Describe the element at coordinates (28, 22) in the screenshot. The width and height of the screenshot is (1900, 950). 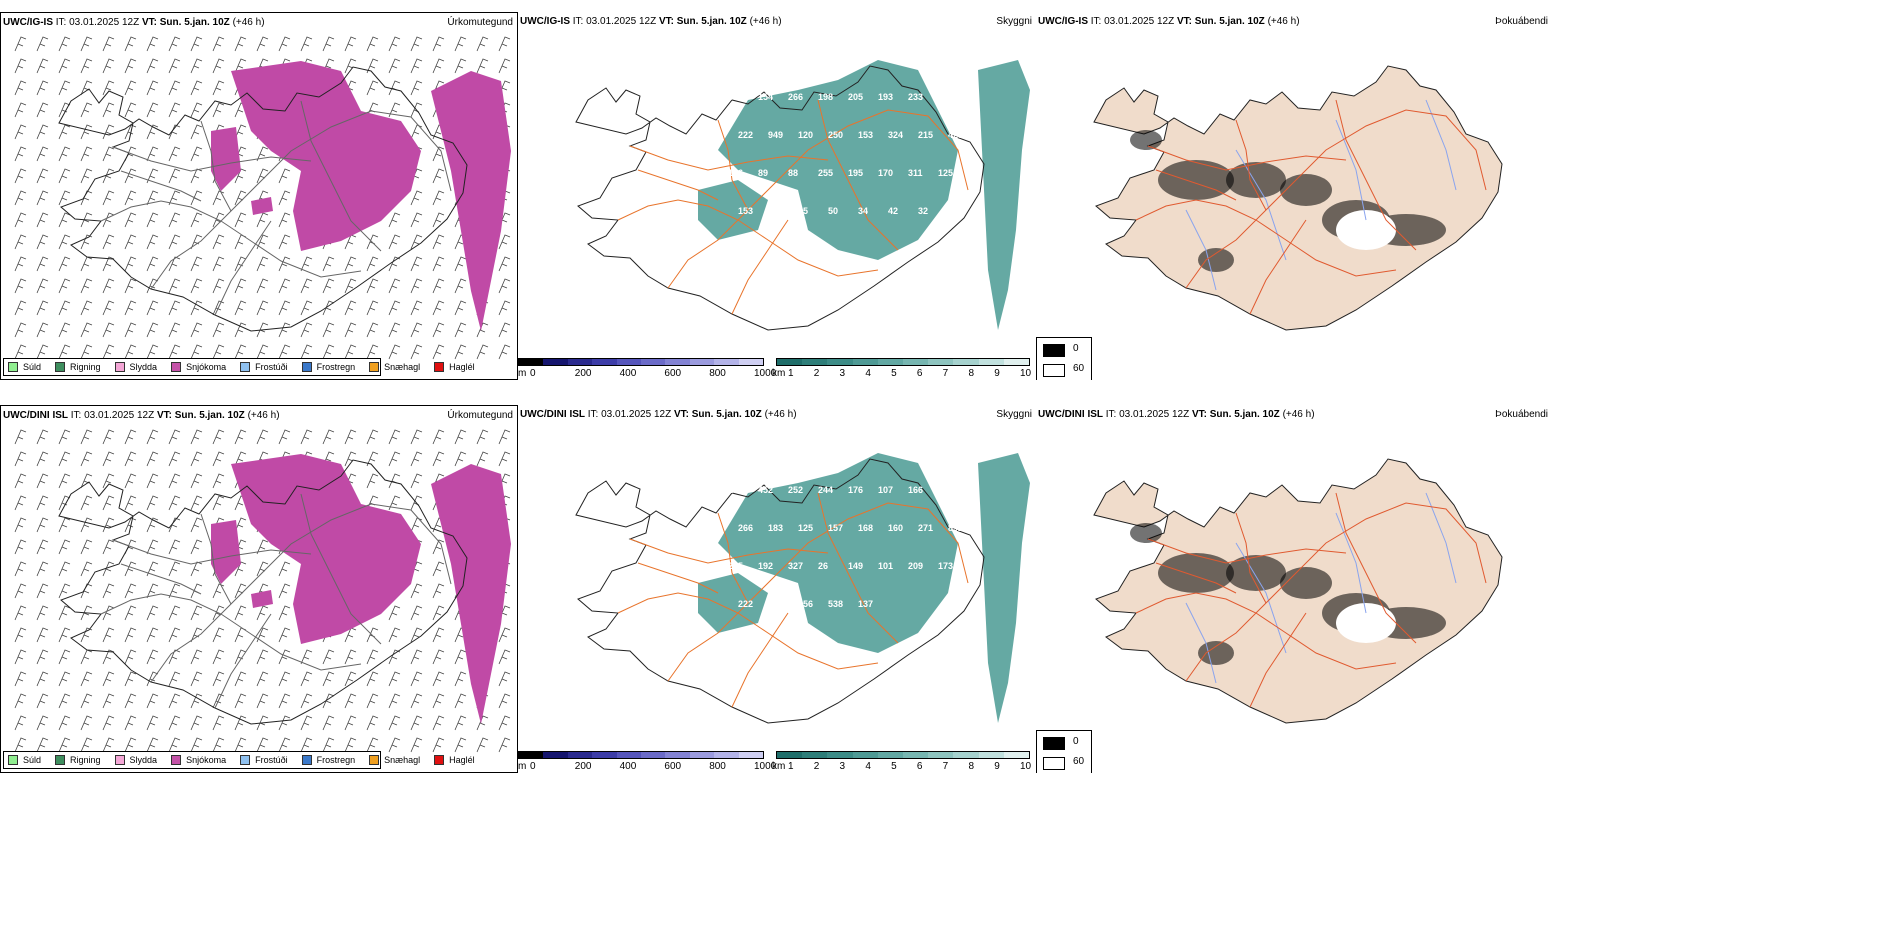
I see `model-name: UWC/IG-IS` at that location.